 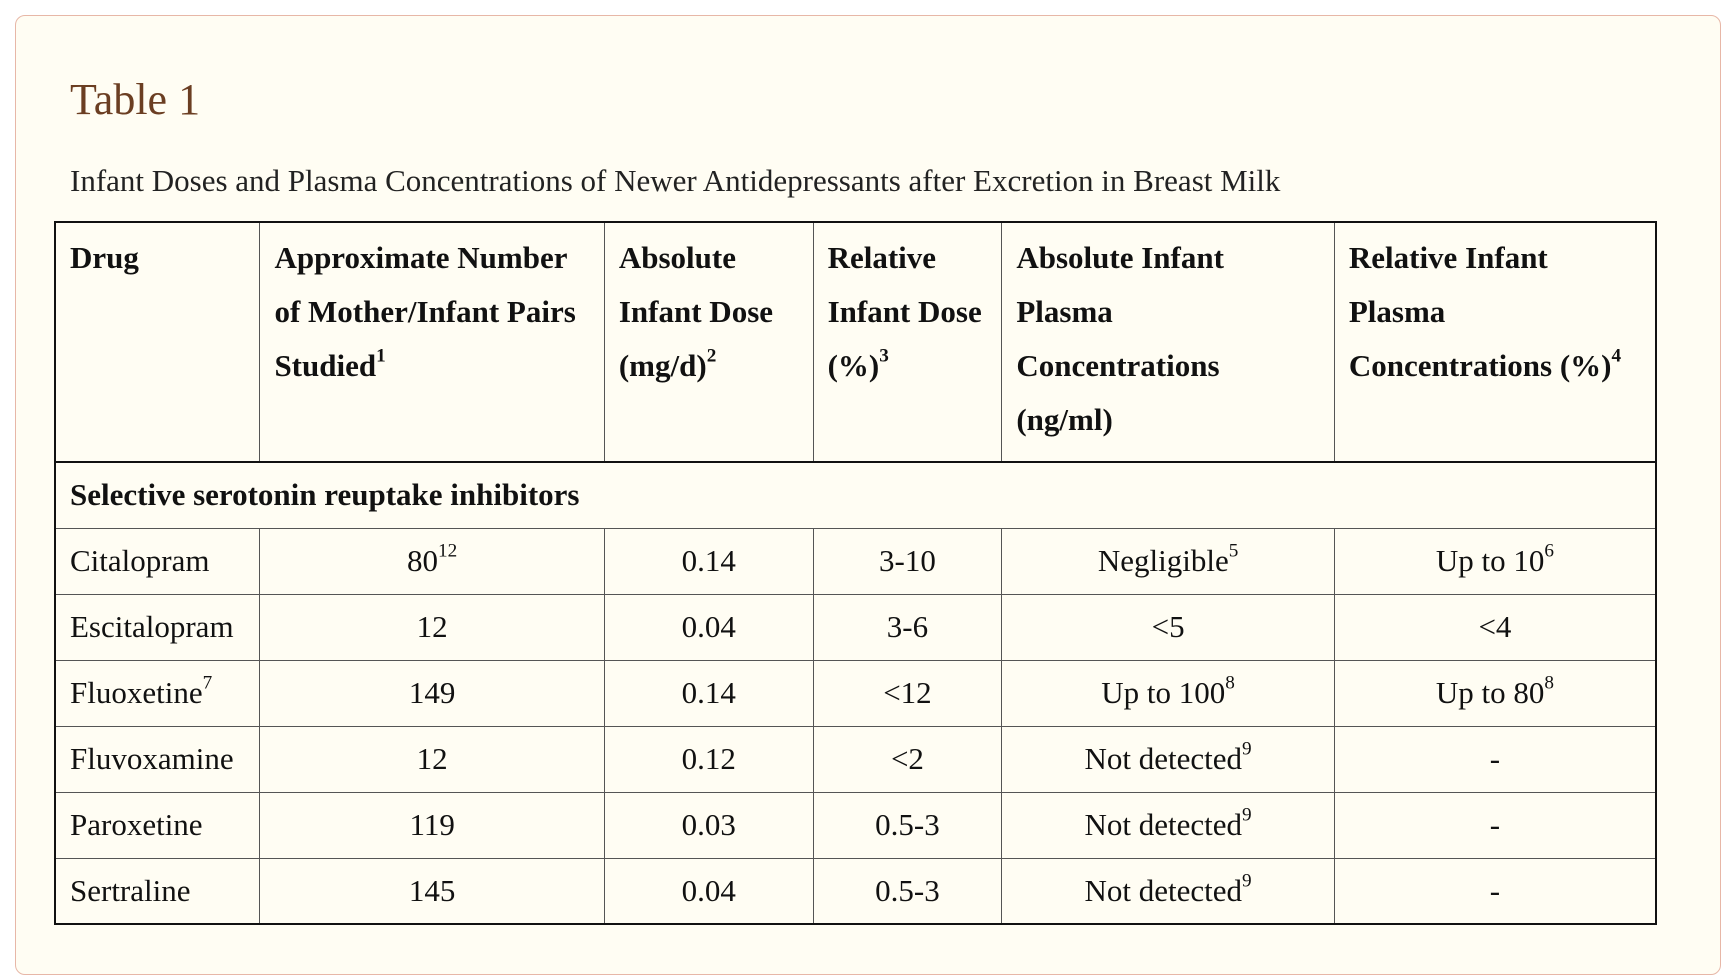 I want to click on table-row: Escitalopram 12 0.04 3-6 <5 <4, so click(x=855, y=627).